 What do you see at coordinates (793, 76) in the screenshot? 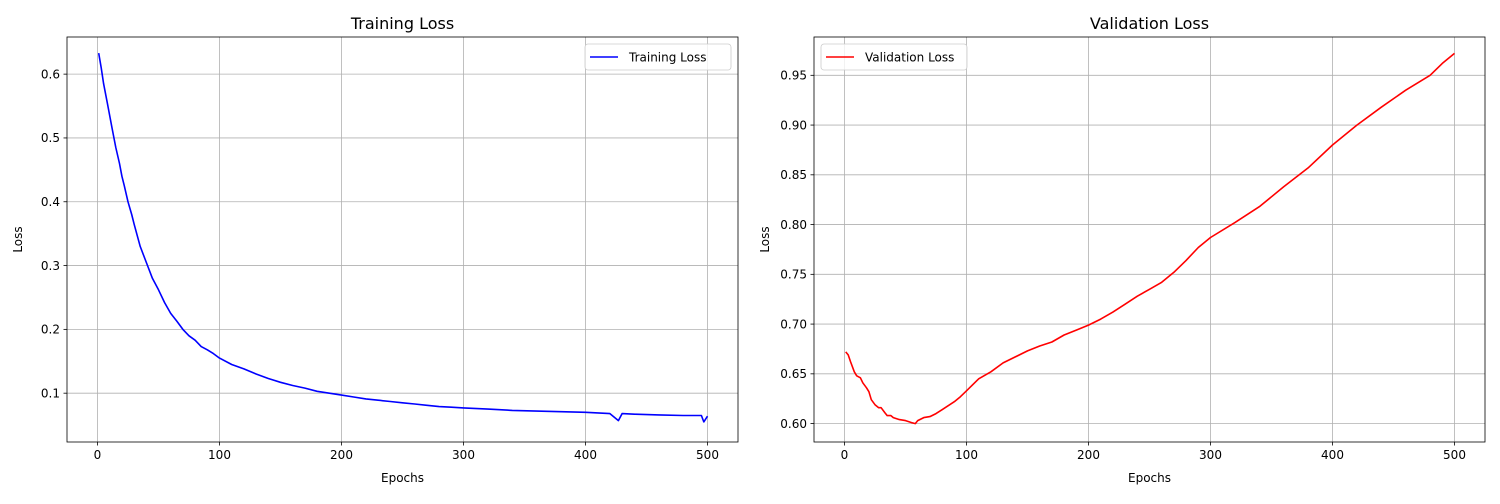
I see `y-tick-label: 0.95` at bounding box center [793, 76].